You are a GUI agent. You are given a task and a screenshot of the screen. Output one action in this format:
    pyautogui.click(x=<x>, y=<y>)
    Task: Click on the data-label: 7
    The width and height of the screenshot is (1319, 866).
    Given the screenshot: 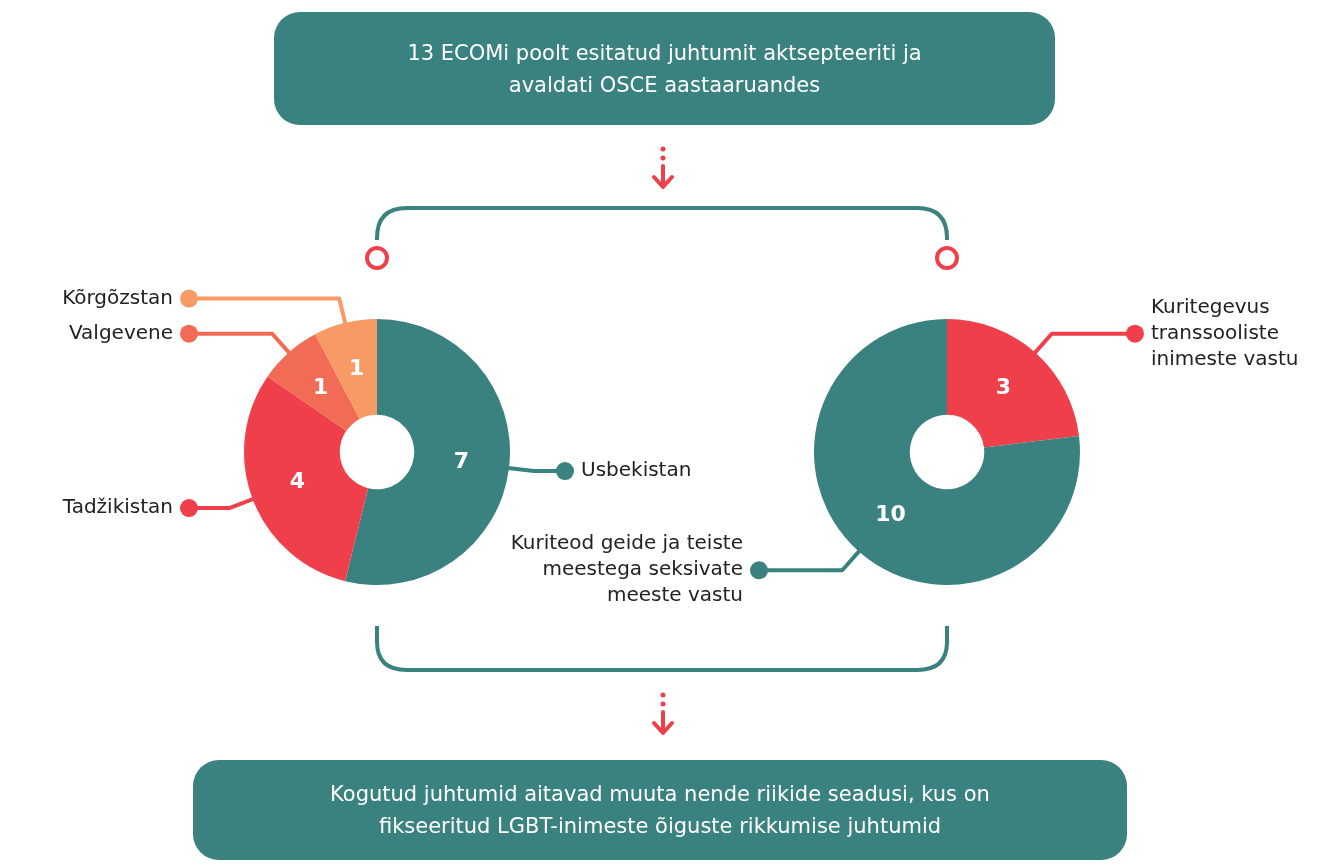 What is the action you would take?
    pyautogui.click(x=461, y=460)
    